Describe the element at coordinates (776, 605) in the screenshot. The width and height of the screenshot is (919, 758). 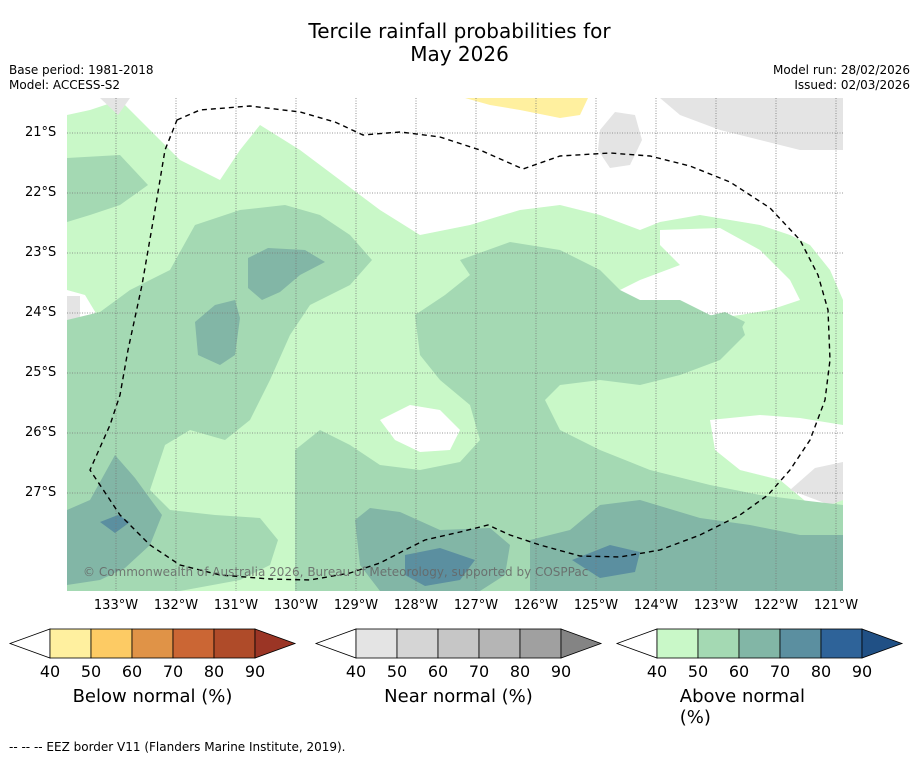
I see `longitude-label: 122°W` at that location.